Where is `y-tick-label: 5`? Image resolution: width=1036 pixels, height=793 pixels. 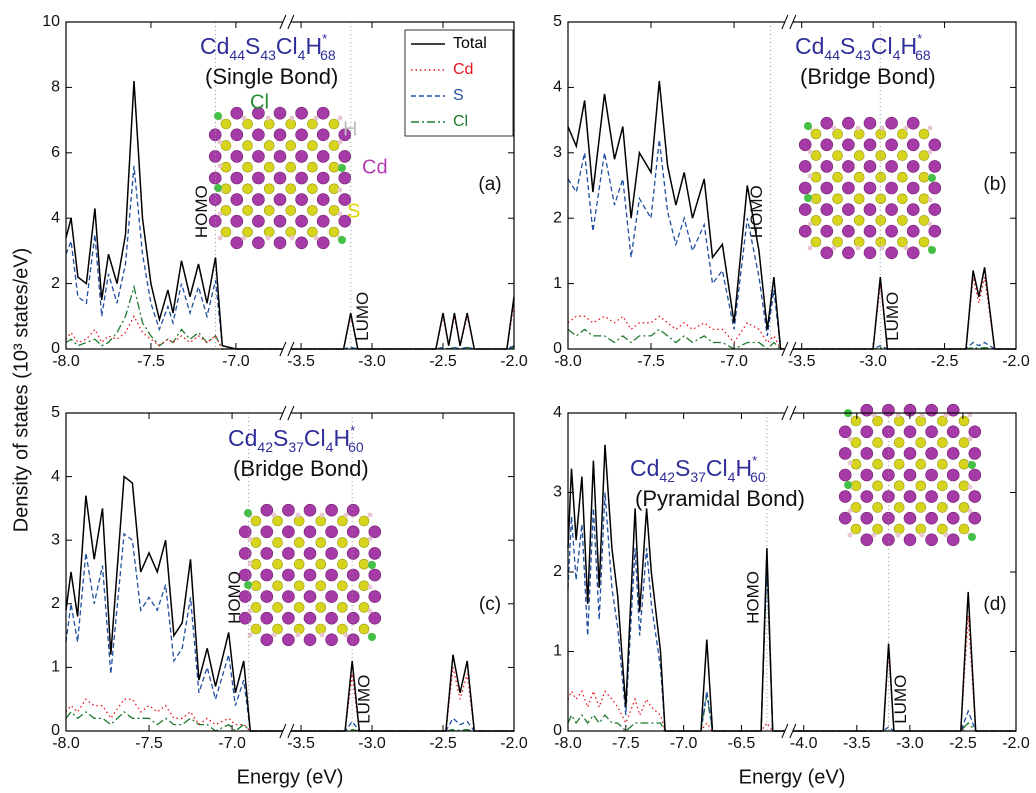 y-tick-label: 5 is located at coordinates (55, 412).